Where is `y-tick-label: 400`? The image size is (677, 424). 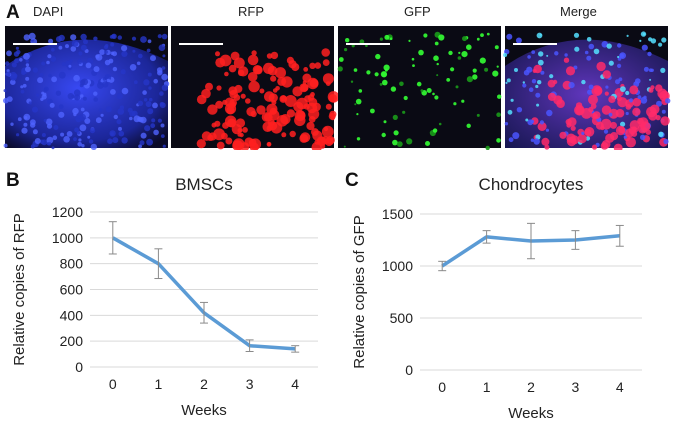
y-tick-label: 400 is located at coordinates (72, 315).